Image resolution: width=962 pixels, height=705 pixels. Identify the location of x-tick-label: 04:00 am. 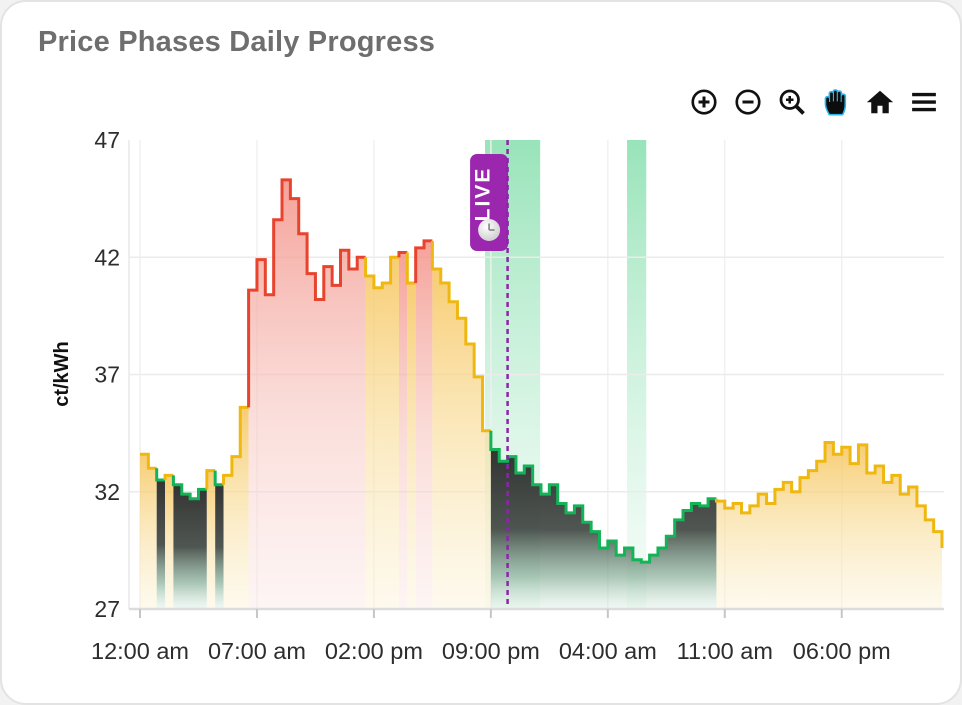
(608, 651).